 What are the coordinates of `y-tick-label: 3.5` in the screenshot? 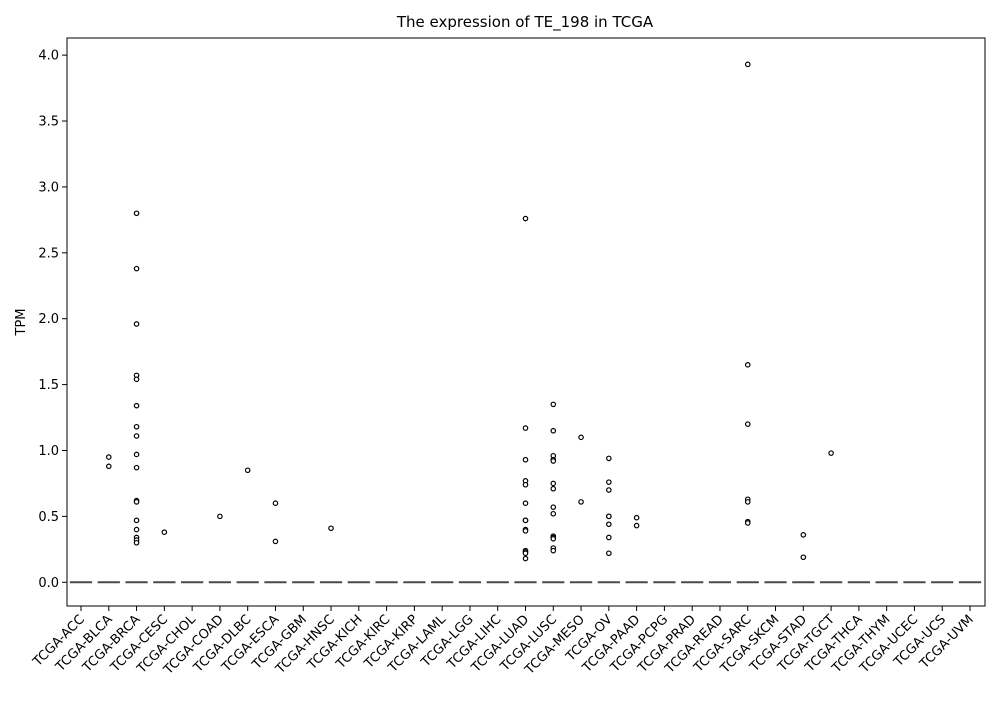 It's located at (48, 122).